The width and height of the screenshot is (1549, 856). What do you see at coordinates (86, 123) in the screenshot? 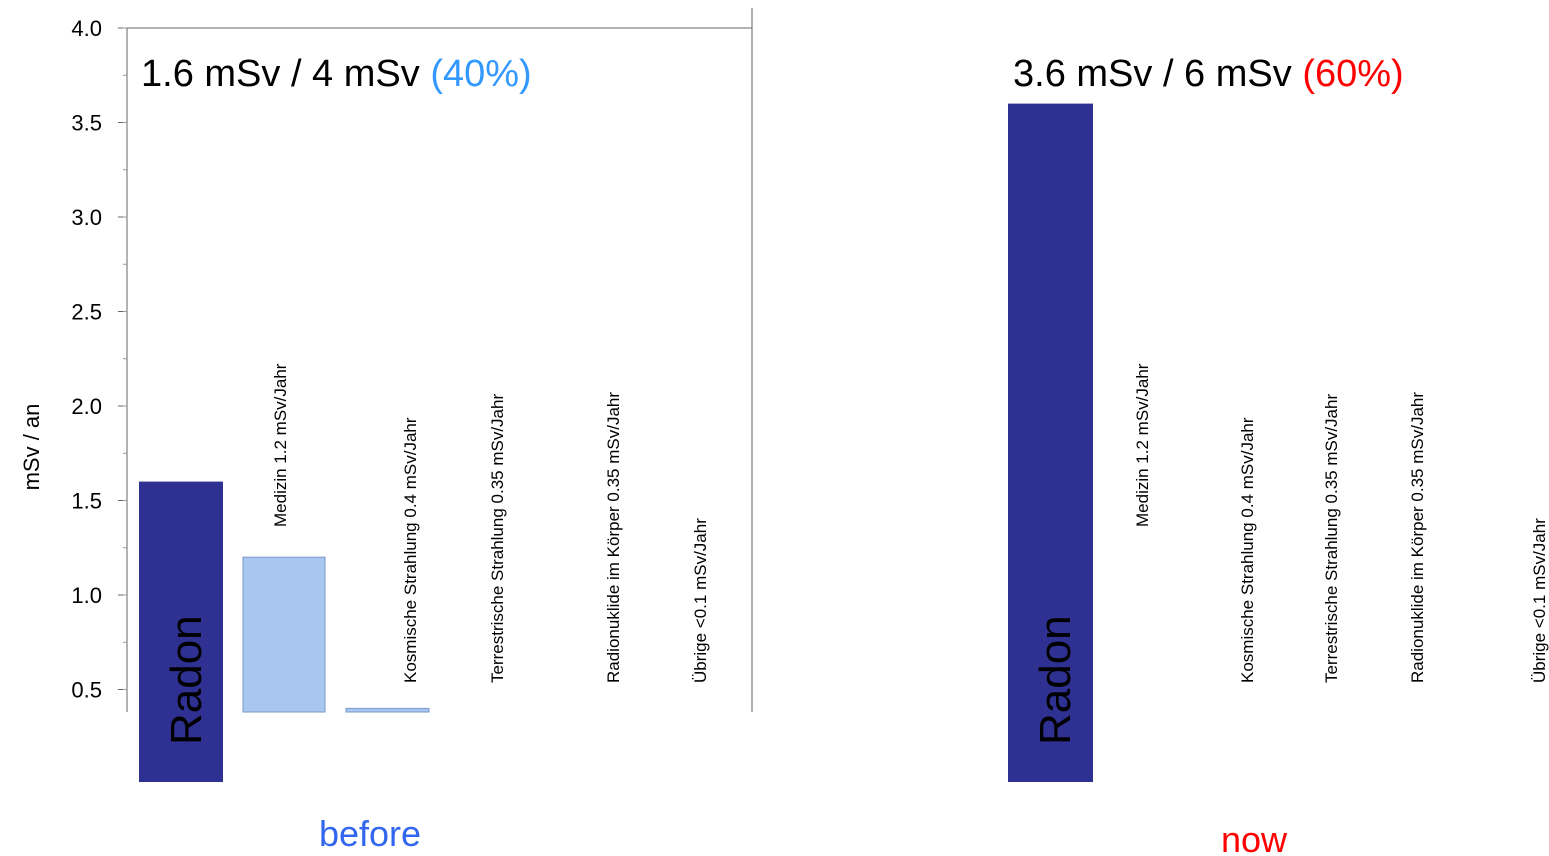
I see `y-tick-label: 3.5` at bounding box center [86, 123].